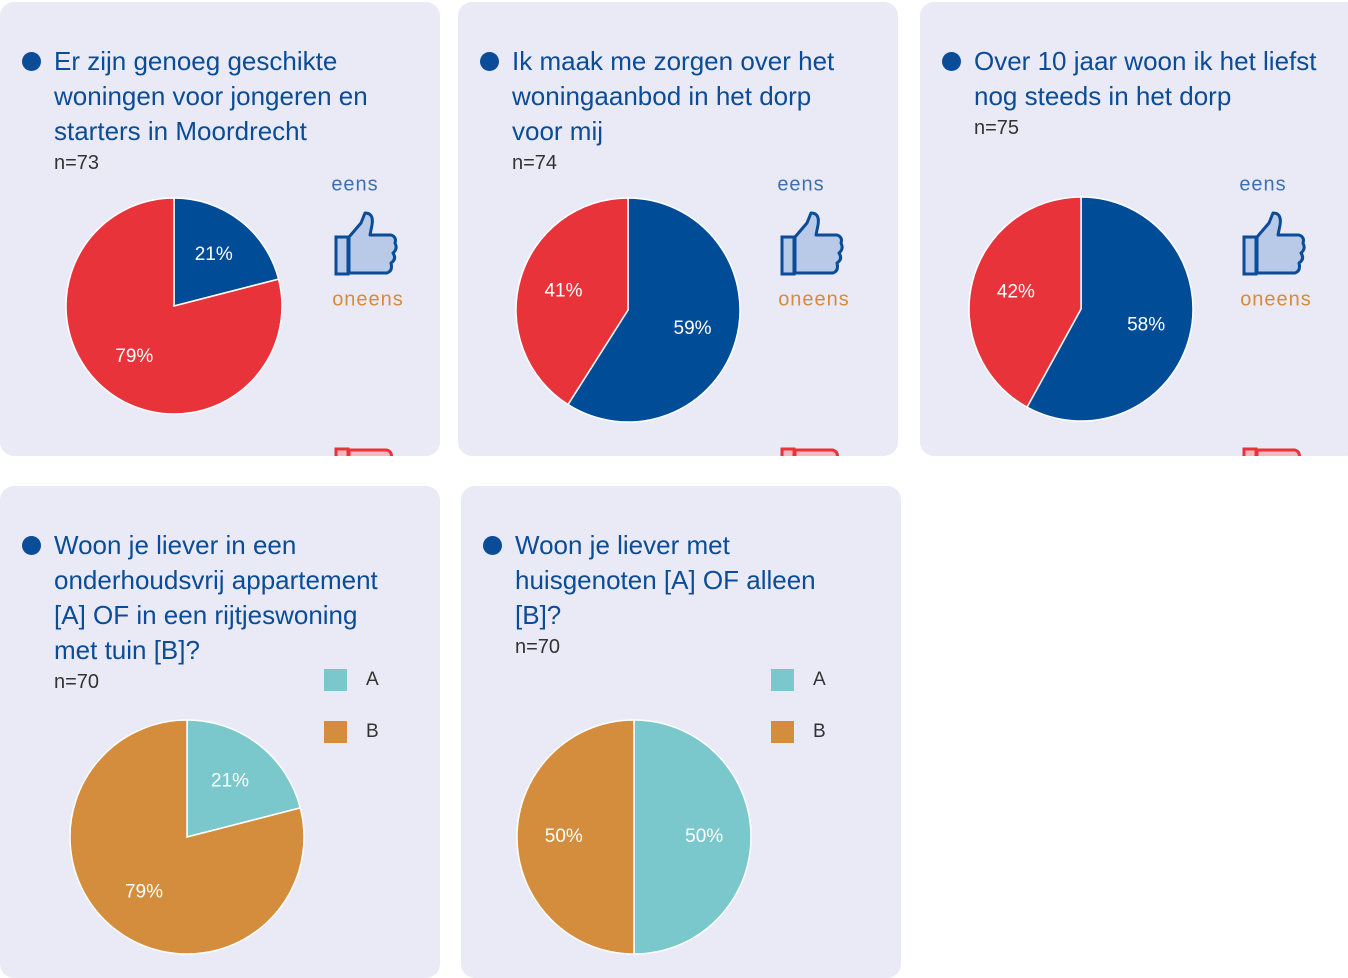 Image resolution: width=1348 pixels, height=978 pixels. I want to click on chart-subtitle: n=75, so click(997, 128).